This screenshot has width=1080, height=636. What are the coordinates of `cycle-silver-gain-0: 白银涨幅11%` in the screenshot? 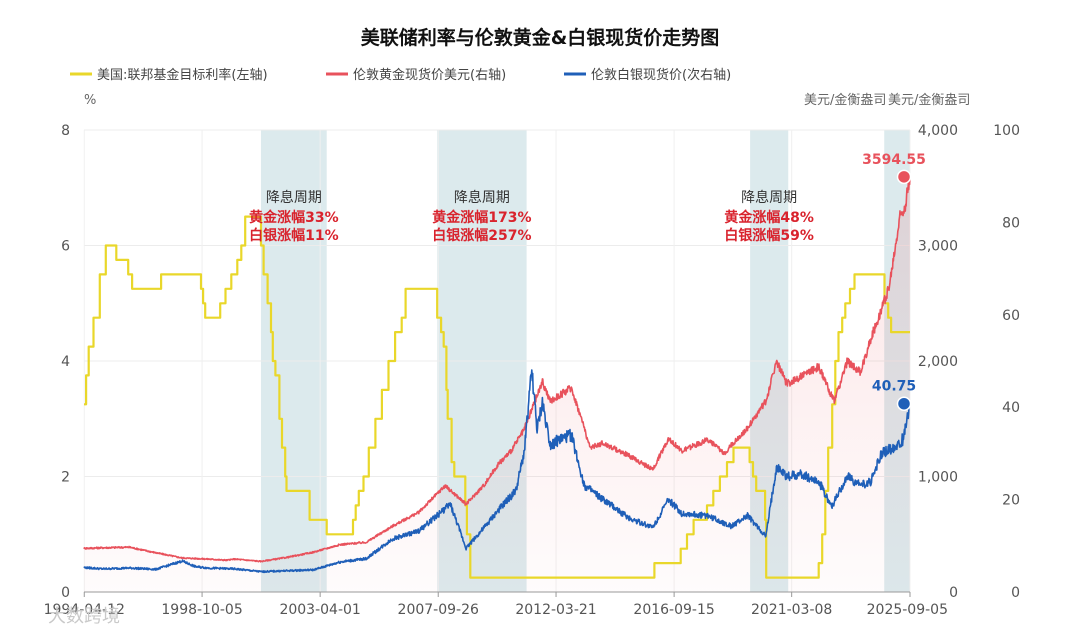 It's located at (294, 235).